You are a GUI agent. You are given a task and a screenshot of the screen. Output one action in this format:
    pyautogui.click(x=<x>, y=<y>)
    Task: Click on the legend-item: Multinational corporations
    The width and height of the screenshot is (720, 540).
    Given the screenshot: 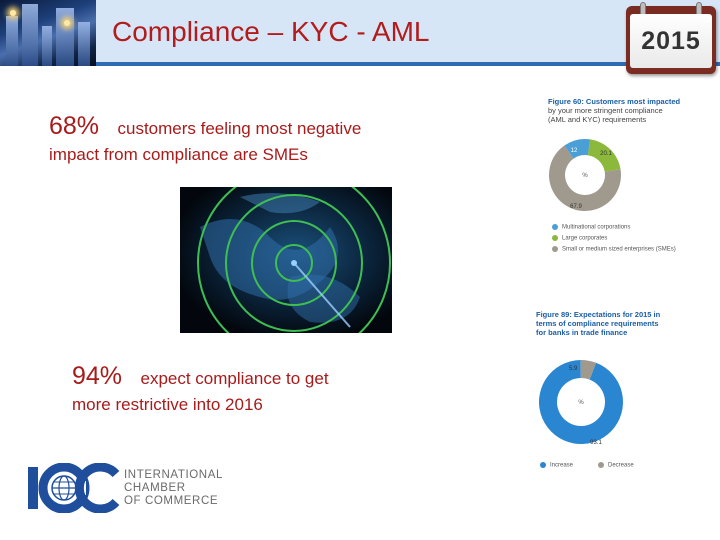 What is the action you would take?
    pyautogui.click(x=591, y=227)
    